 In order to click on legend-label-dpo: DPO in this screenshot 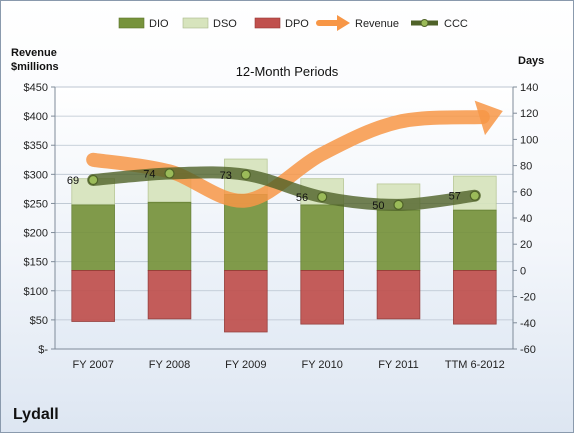, I will do `click(297, 24)`.